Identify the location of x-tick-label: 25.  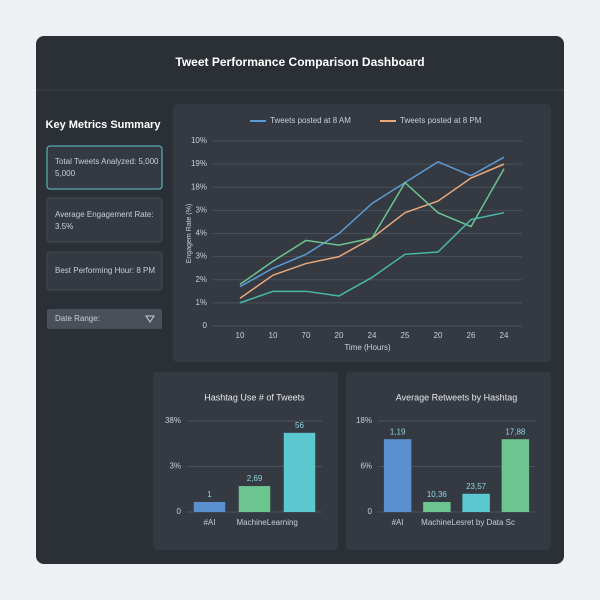
(405, 335).